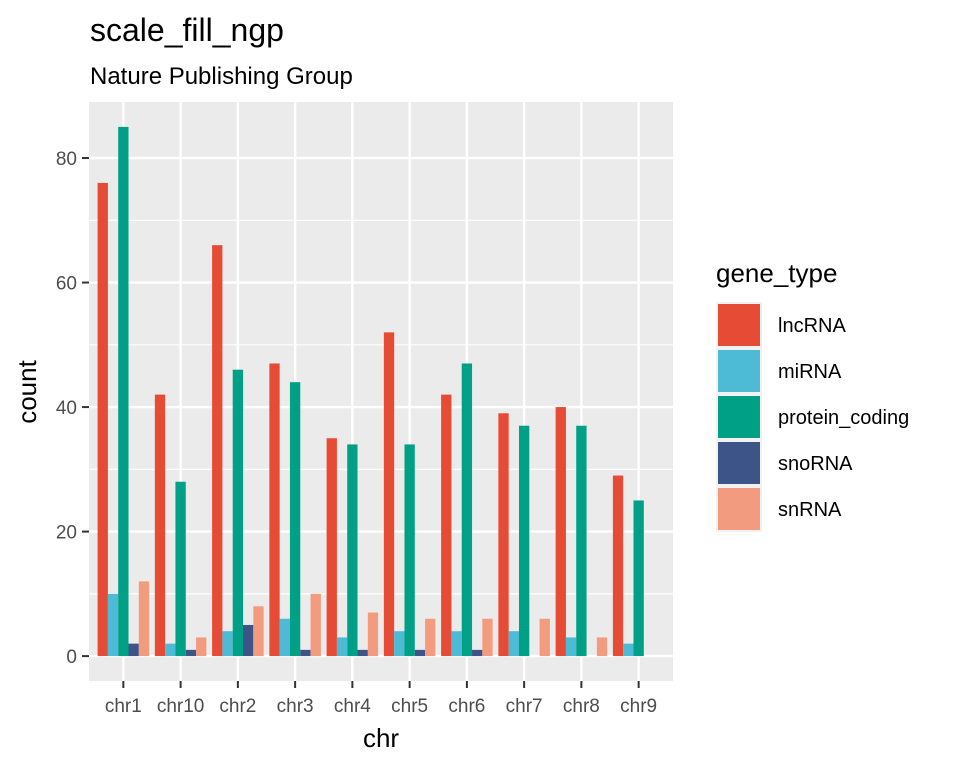 The width and height of the screenshot is (960, 773). I want to click on bar-miRNA-chr4, so click(342, 647).